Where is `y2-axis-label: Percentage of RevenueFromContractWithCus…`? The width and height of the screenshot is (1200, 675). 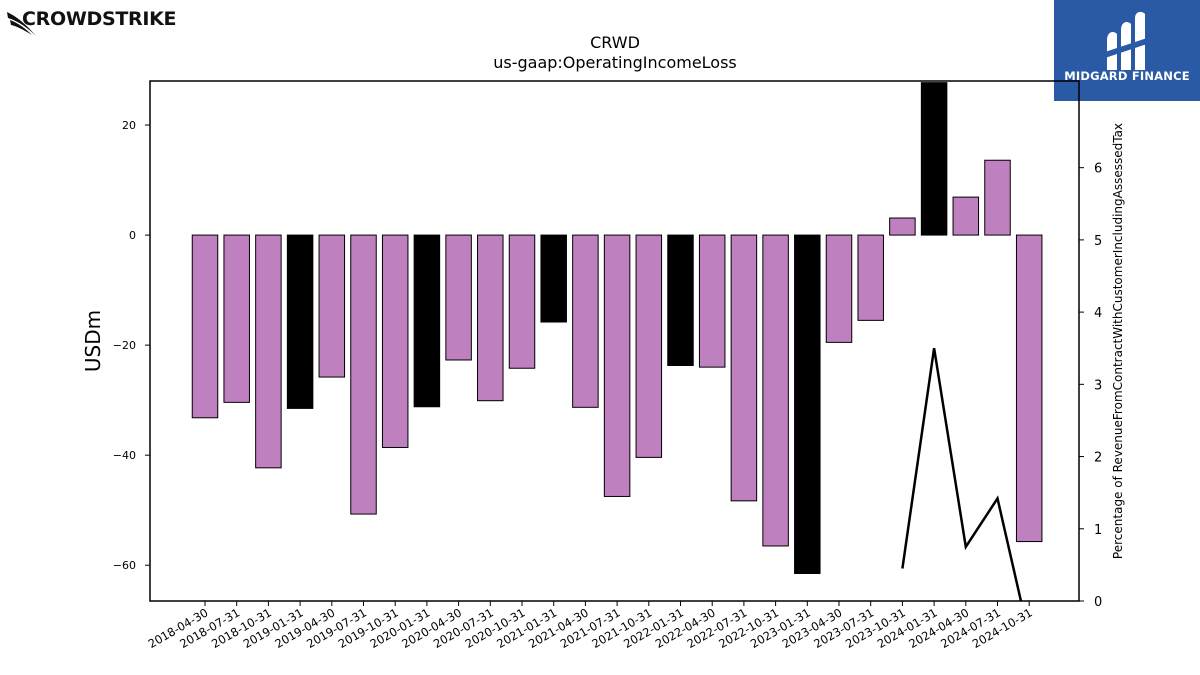
y2-axis-label: Percentage of RevenueFromContractWithCus… is located at coordinates (1118, 341).